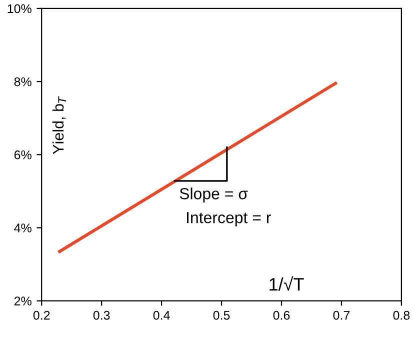  Describe the element at coordinates (23, 81) in the screenshot. I see `y-tick-label: 8%` at that location.